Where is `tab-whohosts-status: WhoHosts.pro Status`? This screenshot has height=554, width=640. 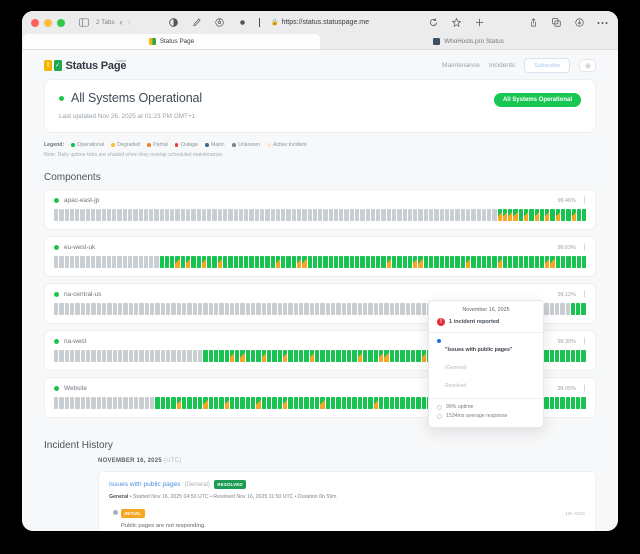
tab-whohosts-status: WhoHosts.pro Status is located at coordinates (468, 41).